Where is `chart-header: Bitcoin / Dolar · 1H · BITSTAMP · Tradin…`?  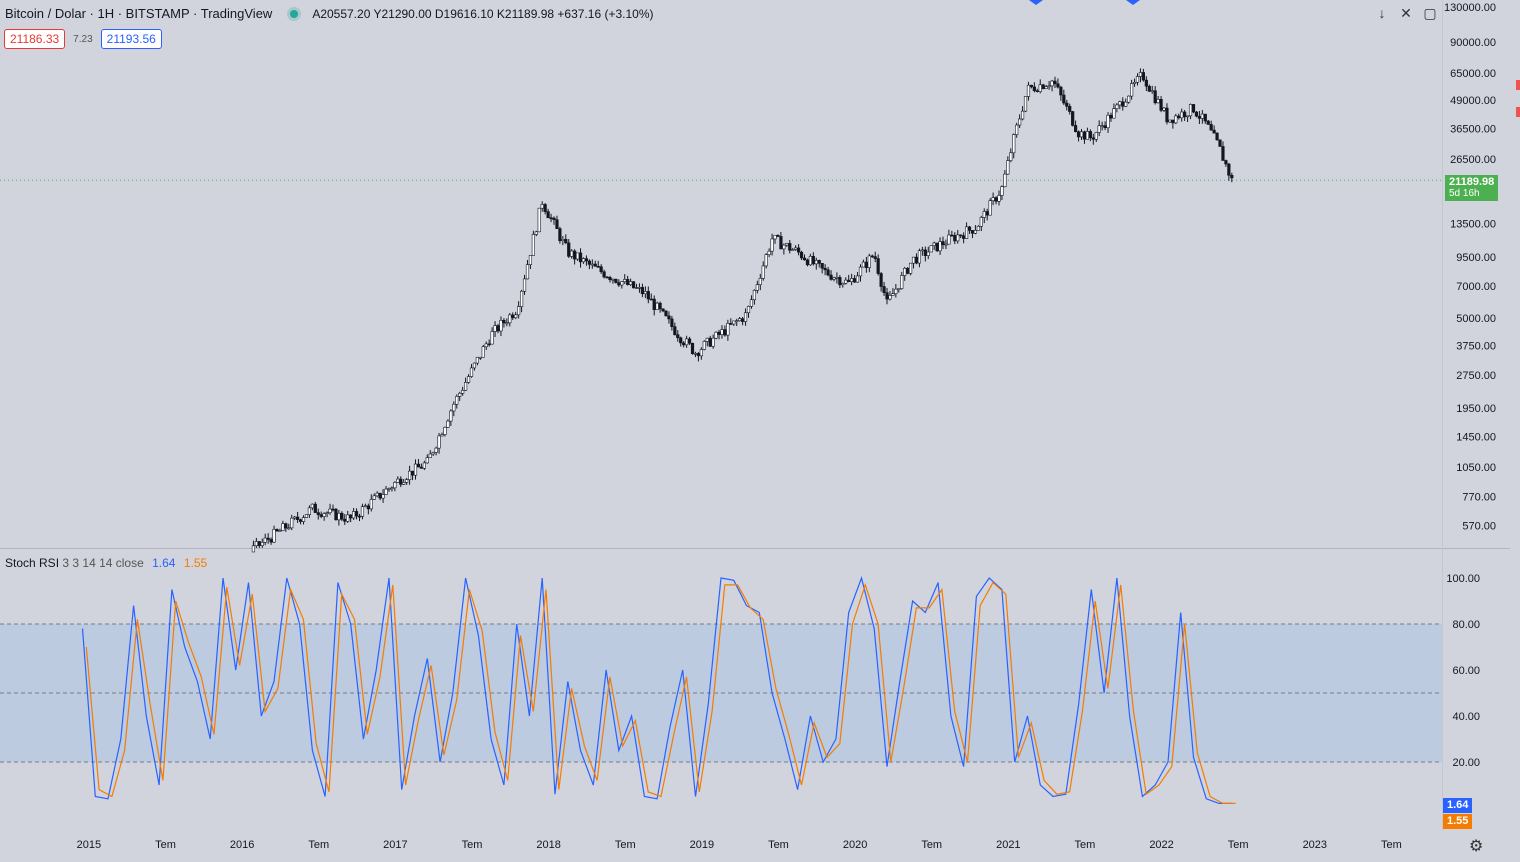
chart-header: Bitcoin / Dolar · 1H · BITSTAMP · Tradin… is located at coordinates (329, 13).